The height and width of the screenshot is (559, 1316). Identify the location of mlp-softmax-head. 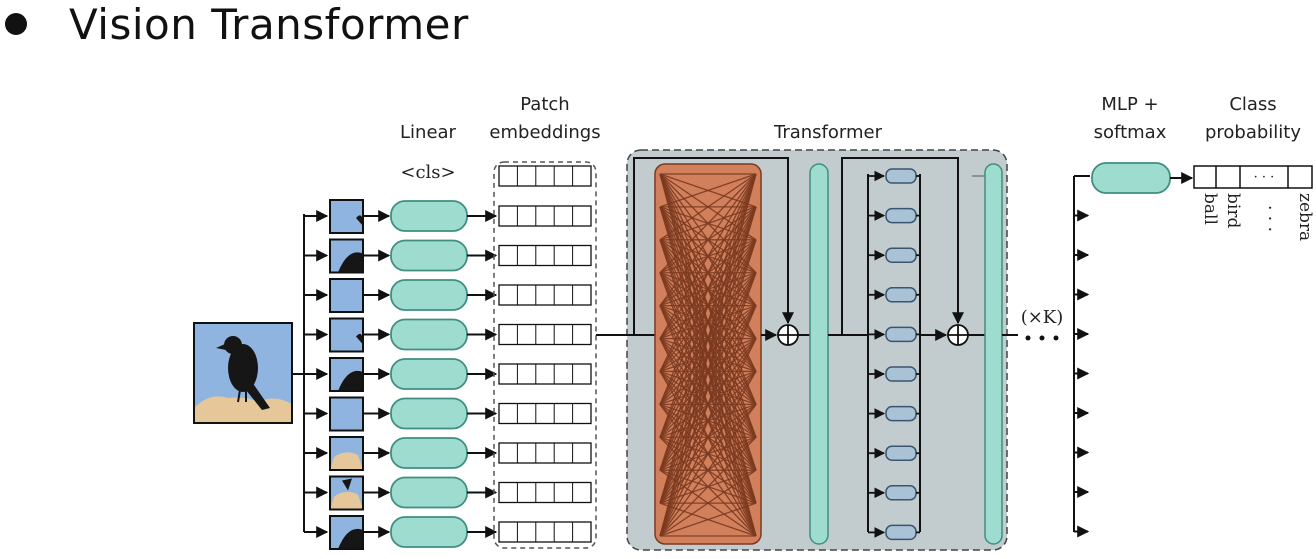
(1131, 178).